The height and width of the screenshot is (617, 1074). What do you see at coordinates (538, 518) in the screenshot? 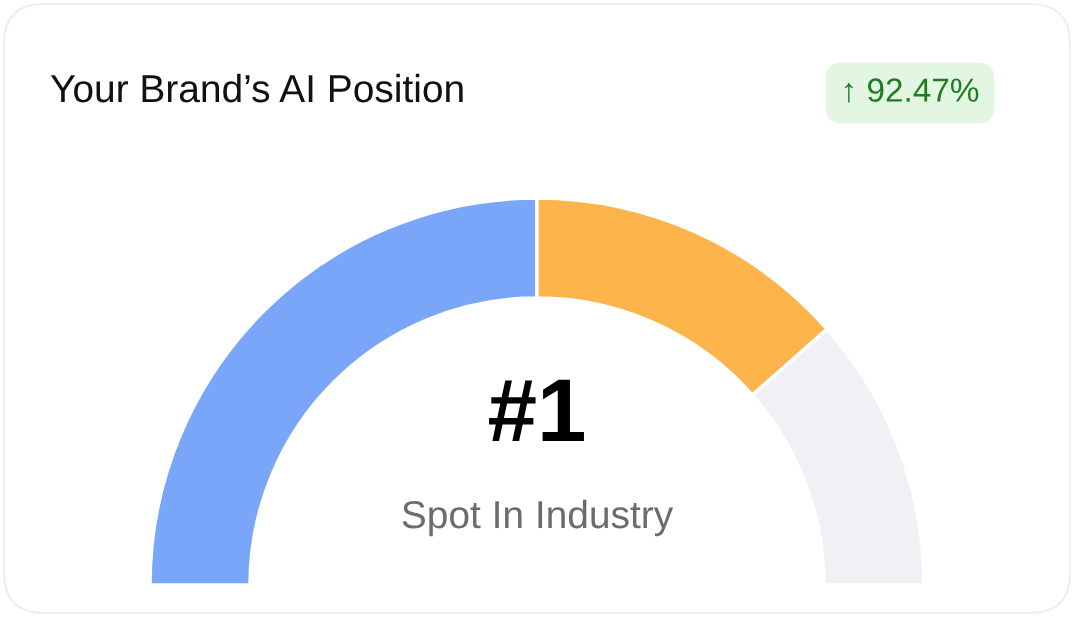
I see `text: Spot In Industry` at bounding box center [538, 518].